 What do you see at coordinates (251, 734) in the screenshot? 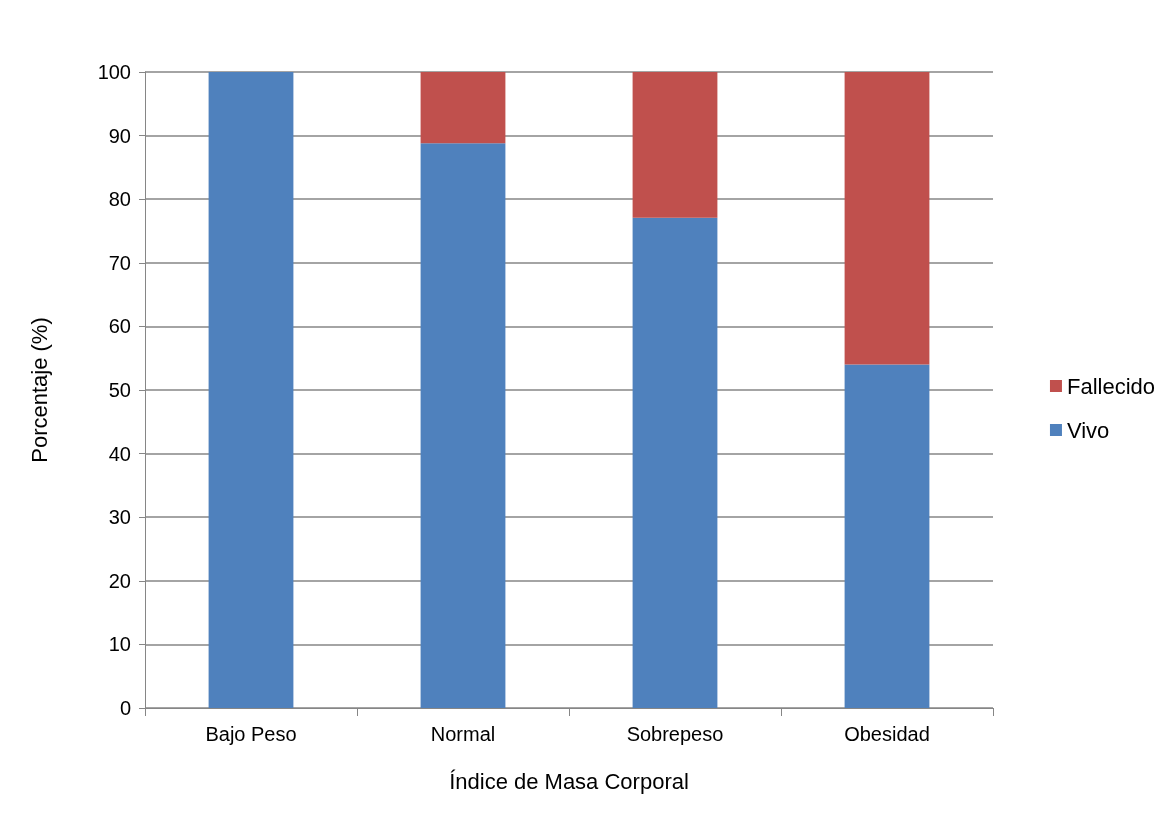
I see `x-tick-label: Bajo Peso` at bounding box center [251, 734].